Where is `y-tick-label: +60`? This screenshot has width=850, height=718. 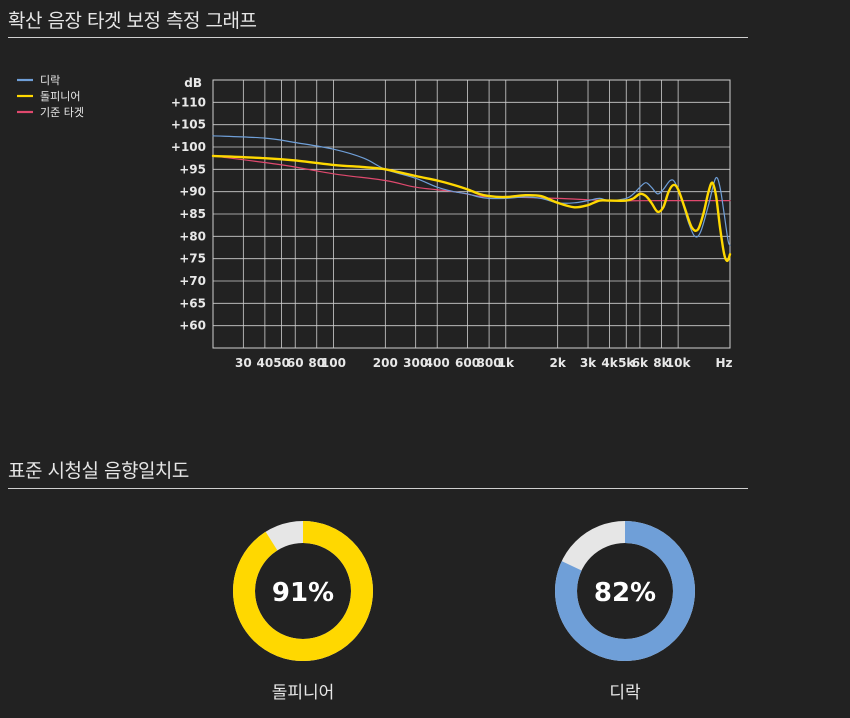
y-tick-label: +60 is located at coordinates (192, 326).